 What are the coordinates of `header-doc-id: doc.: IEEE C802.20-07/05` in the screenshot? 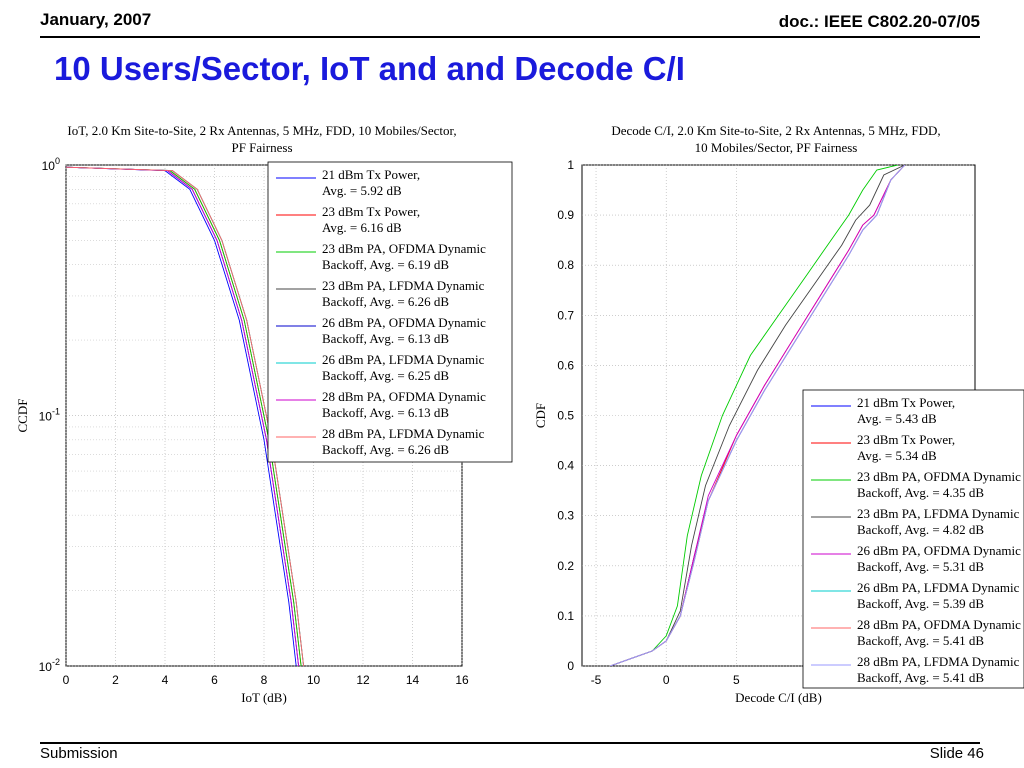 It's located at (879, 21).